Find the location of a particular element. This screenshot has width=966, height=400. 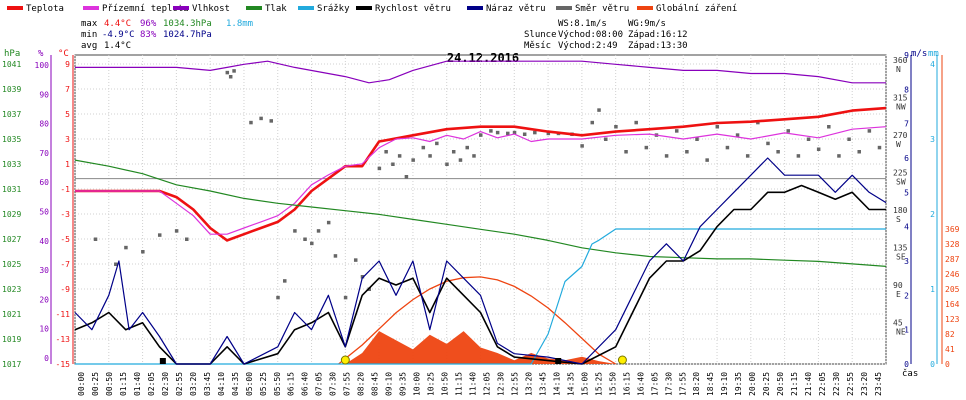

x-tick-label: 19:35 is located at coordinates (738, 384).